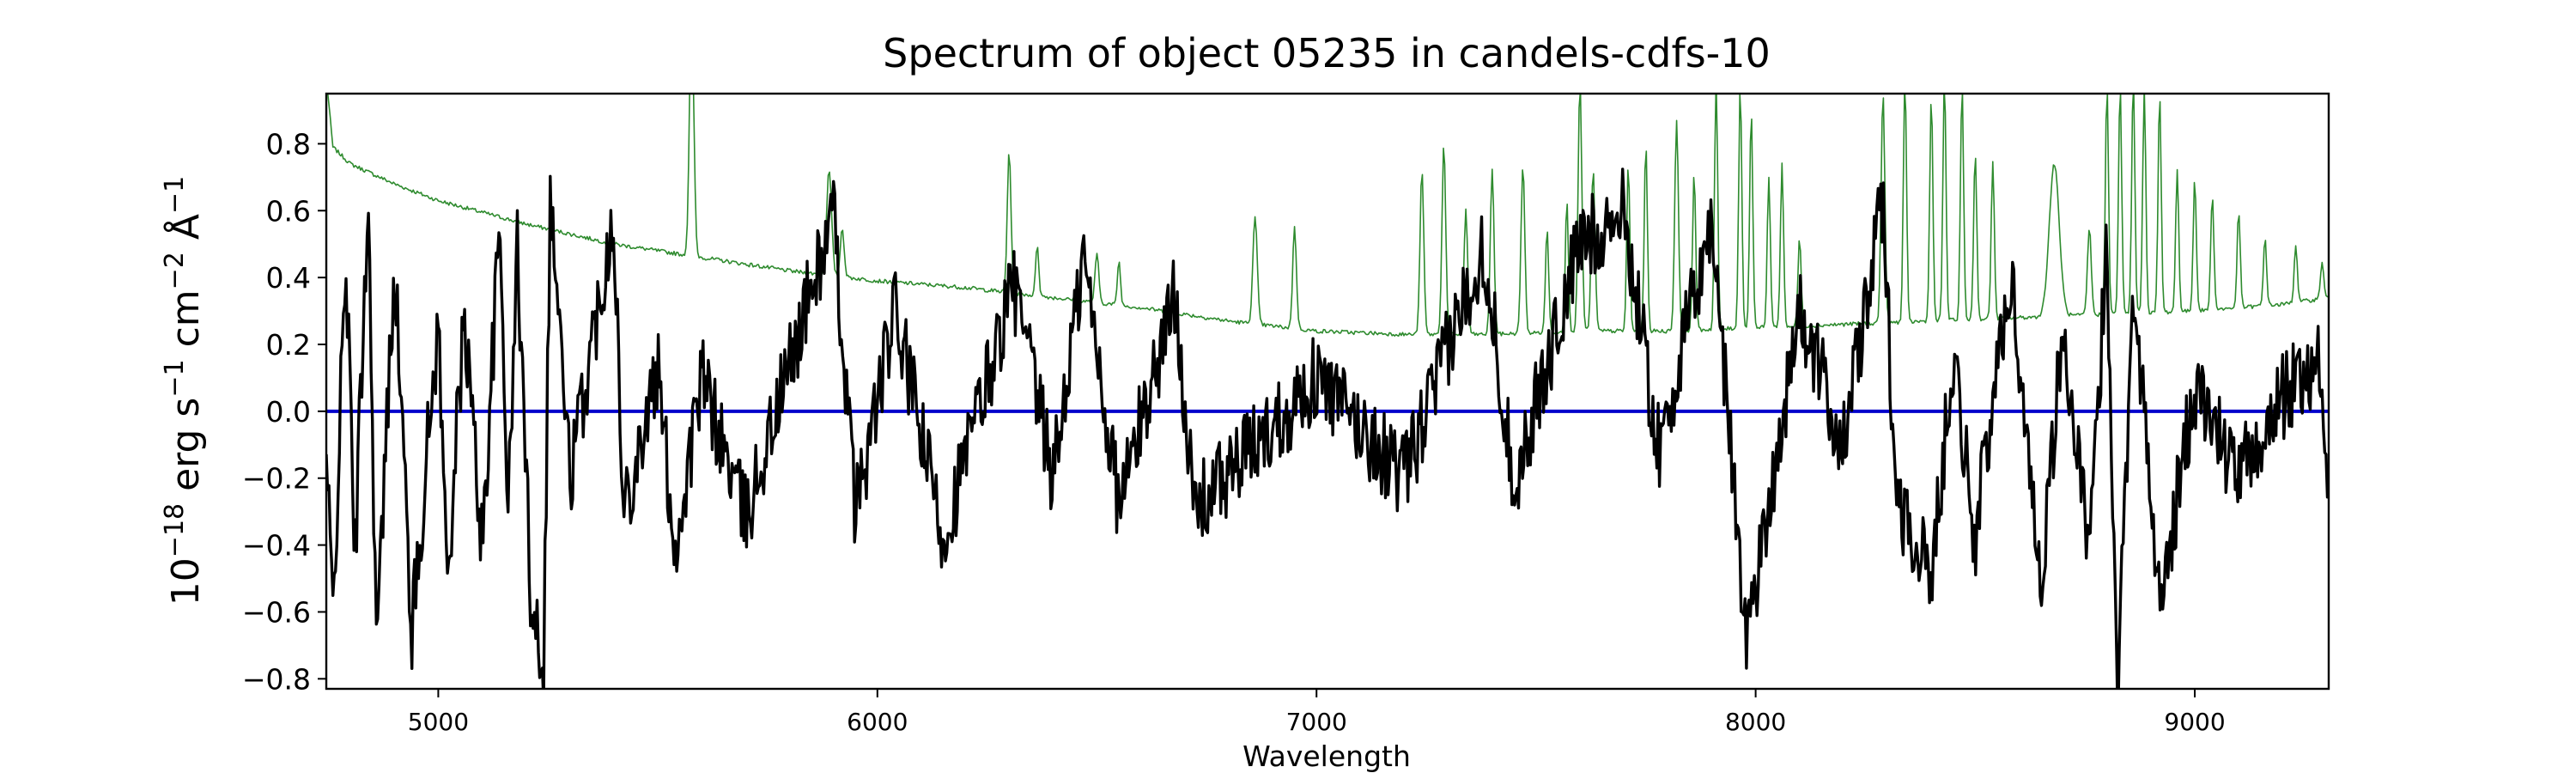  What do you see at coordinates (186, 581) in the screenshot?
I see `y-label-base: 10` at bounding box center [186, 581].